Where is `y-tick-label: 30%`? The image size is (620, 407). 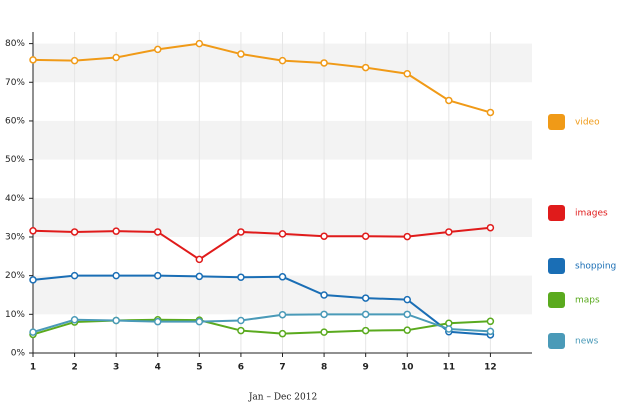 y-tick-label: 30% is located at coordinates (15, 237).